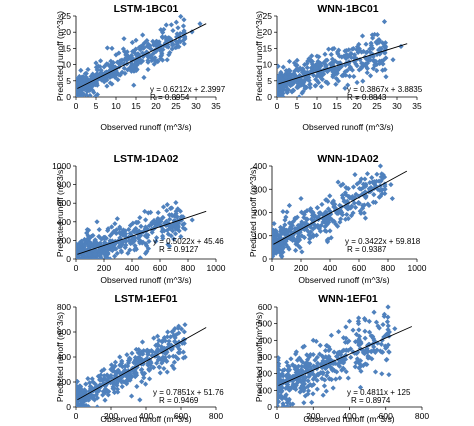  I want to click on x-tick-label: 20, so click(357, 106).